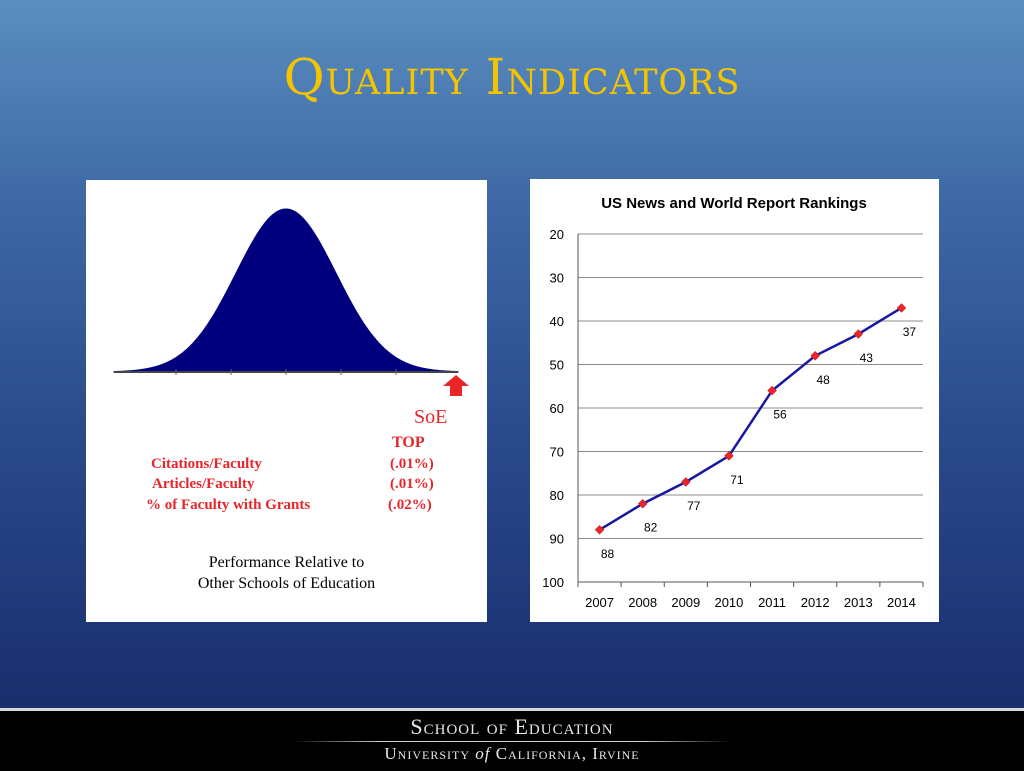  I want to click on y-axis-ticks: 20 30 40 50 60 70 80 90 100, so click(553, 408).